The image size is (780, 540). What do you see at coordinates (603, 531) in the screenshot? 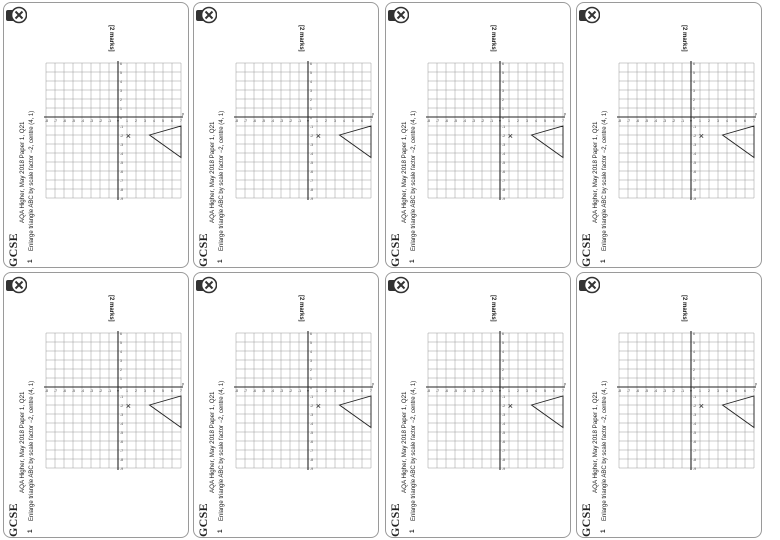
I see `question-number: 1` at bounding box center [603, 531].